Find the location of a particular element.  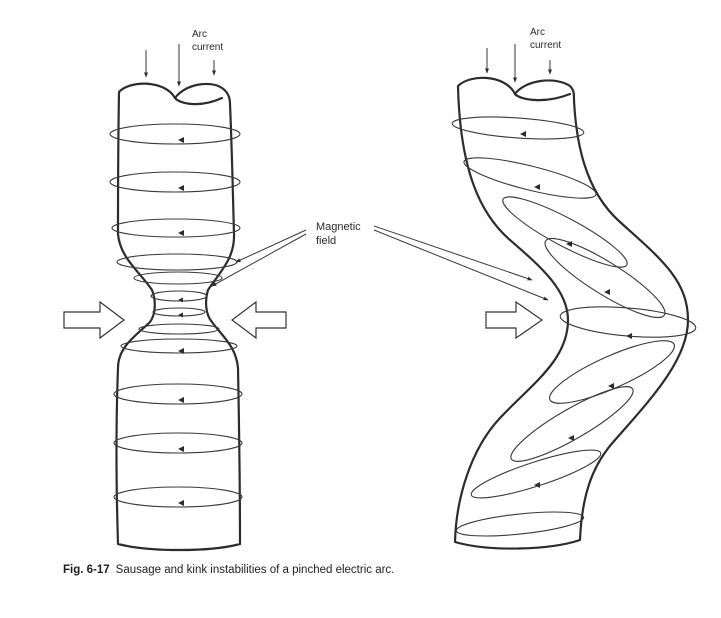

arc-current-label-right-line1: Arc is located at coordinates (537, 32).